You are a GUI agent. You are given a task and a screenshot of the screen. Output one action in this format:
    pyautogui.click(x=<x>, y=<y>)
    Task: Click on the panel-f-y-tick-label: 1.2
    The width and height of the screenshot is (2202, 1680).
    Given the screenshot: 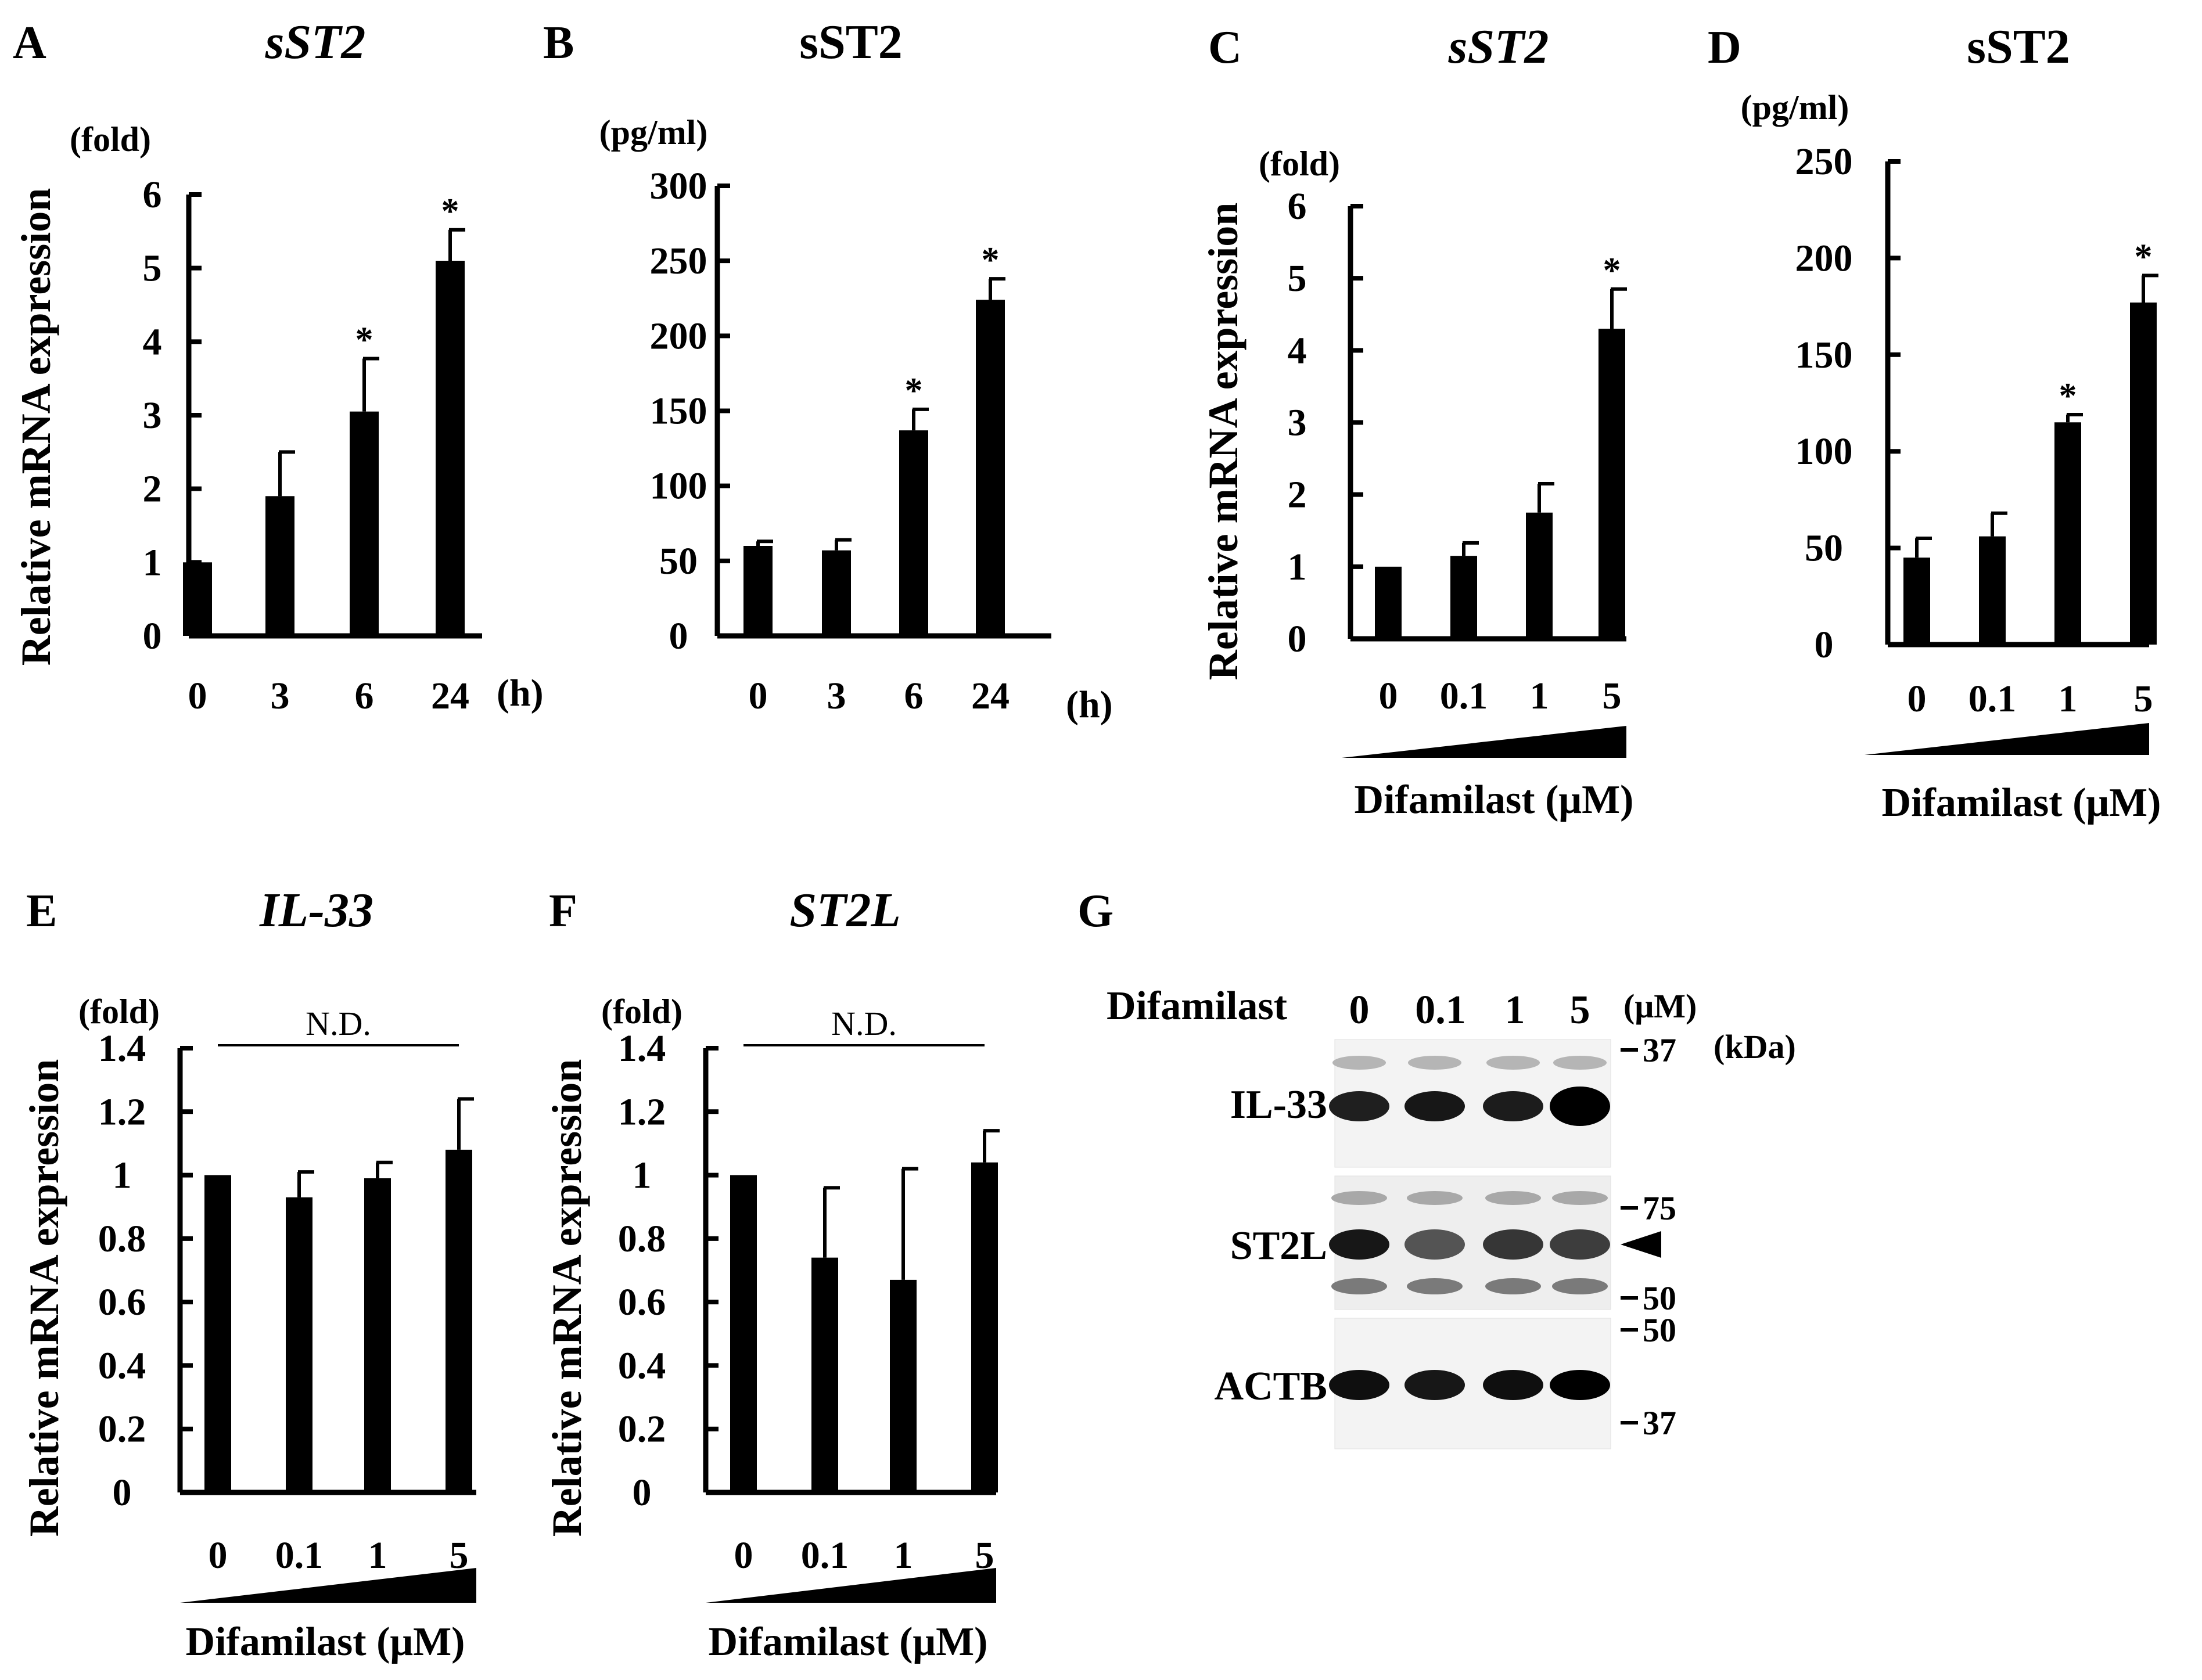 What is the action you would take?
    pyautogui.click(x=642, y=1112)
    